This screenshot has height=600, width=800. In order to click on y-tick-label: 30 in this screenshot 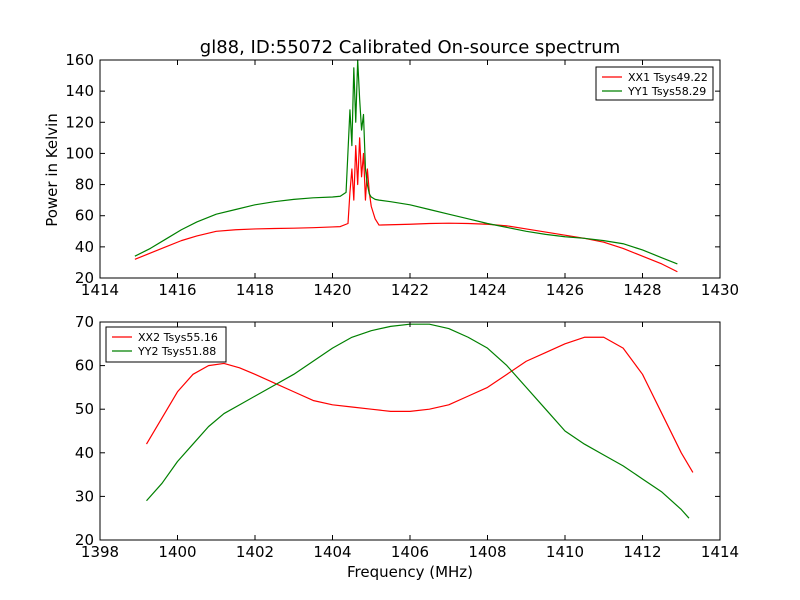, I will do `click(84, 496)`.